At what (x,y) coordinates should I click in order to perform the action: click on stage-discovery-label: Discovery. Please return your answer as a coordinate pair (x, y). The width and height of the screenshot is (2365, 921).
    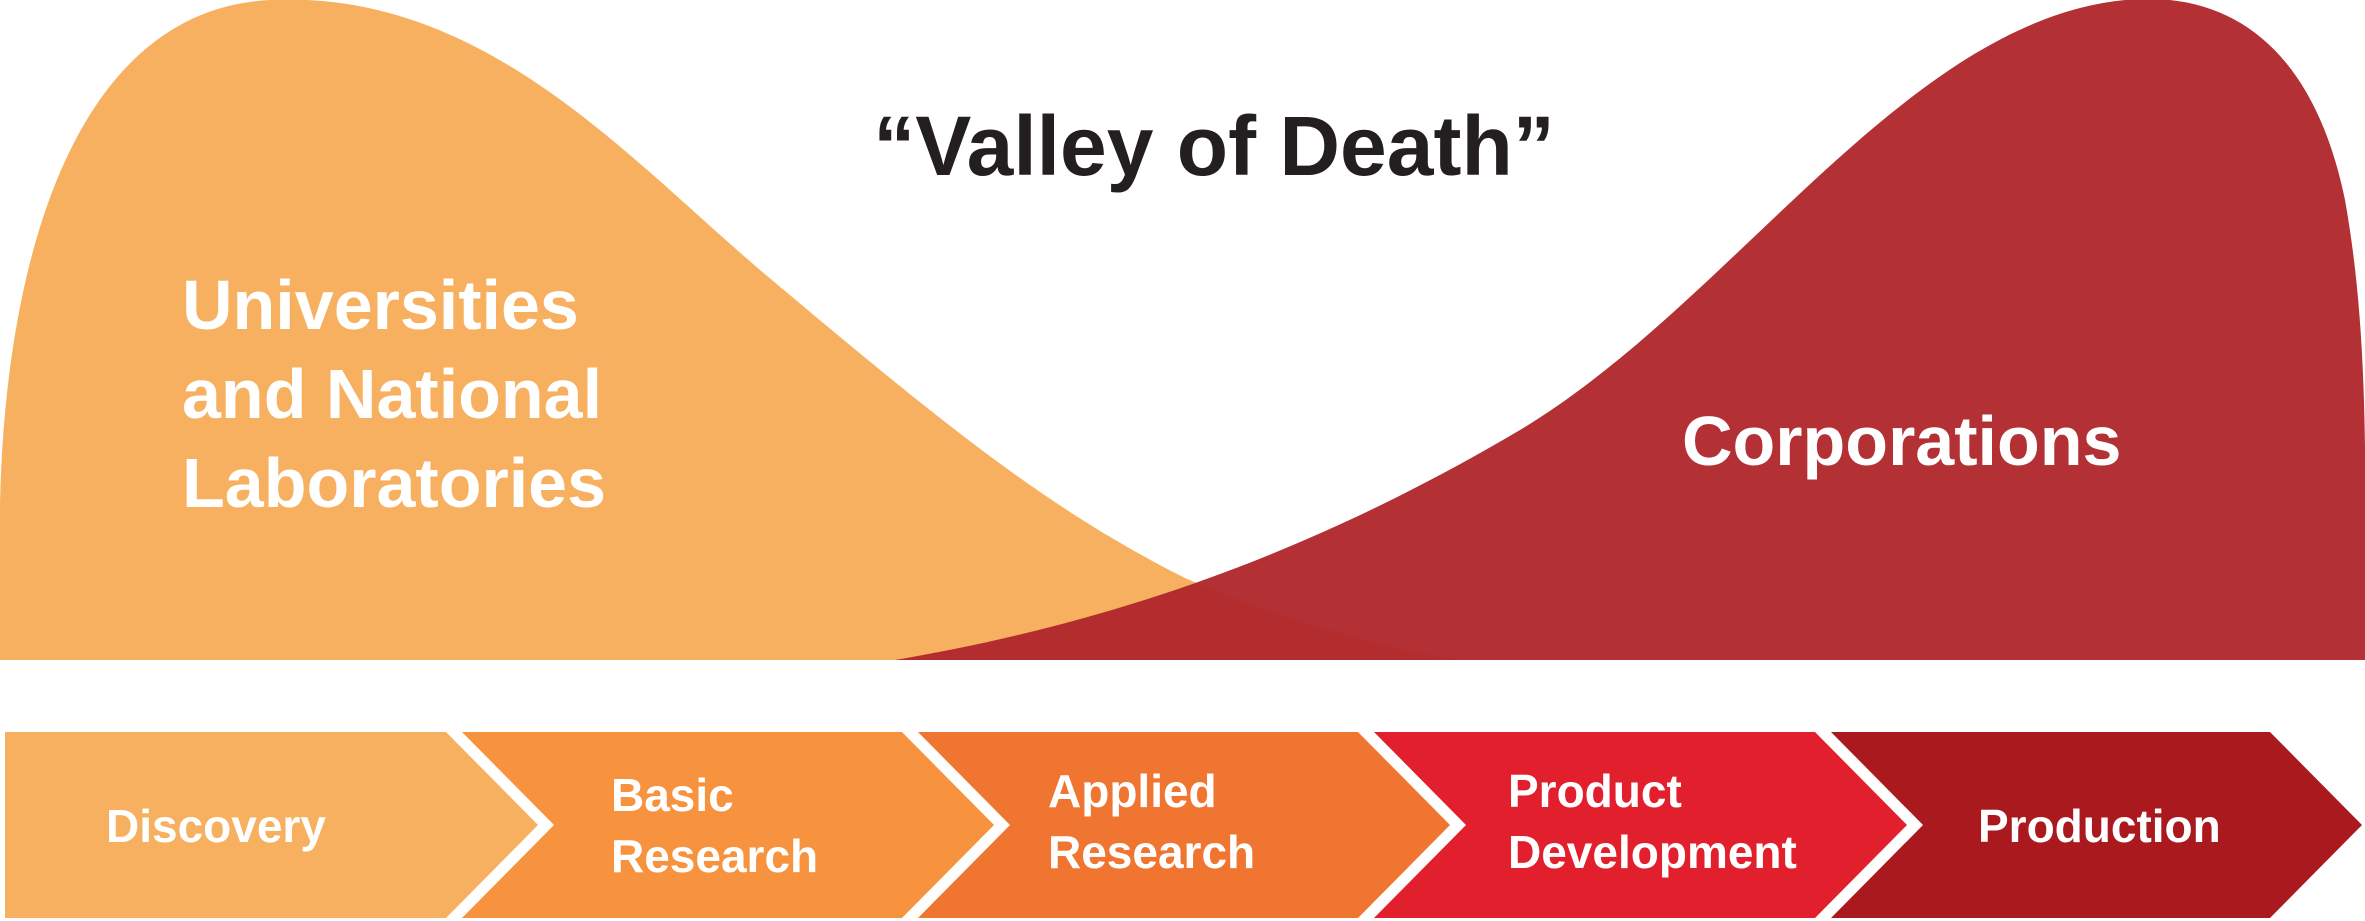
    Looking at the image, I should click on (216, 826).